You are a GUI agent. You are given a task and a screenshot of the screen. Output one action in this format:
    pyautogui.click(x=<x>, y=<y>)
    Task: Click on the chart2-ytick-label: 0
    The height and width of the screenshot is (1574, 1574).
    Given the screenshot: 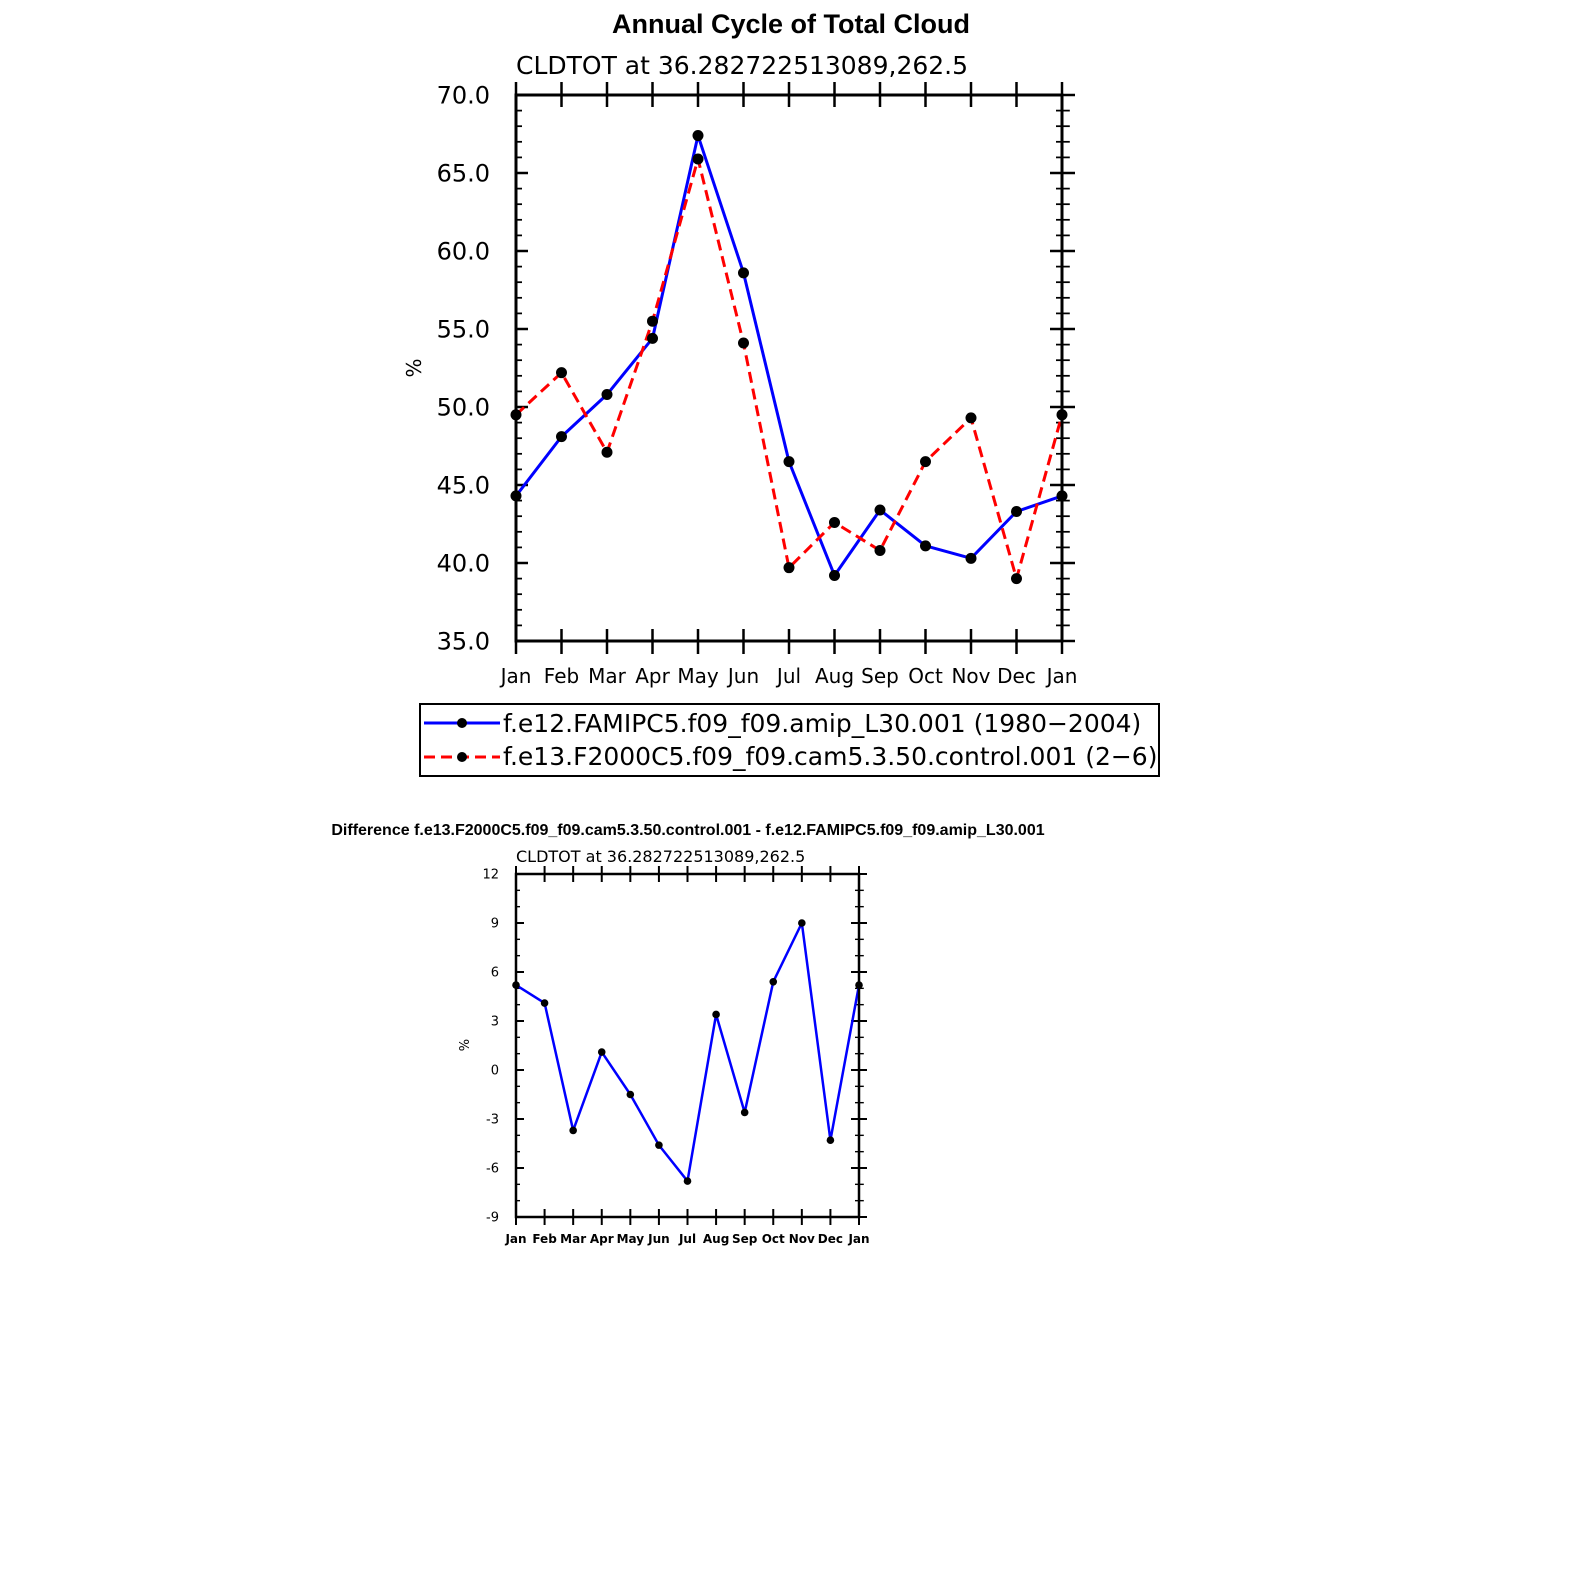 What is the action you would take?
    pyautogui.click(x=495, y=1071)
    